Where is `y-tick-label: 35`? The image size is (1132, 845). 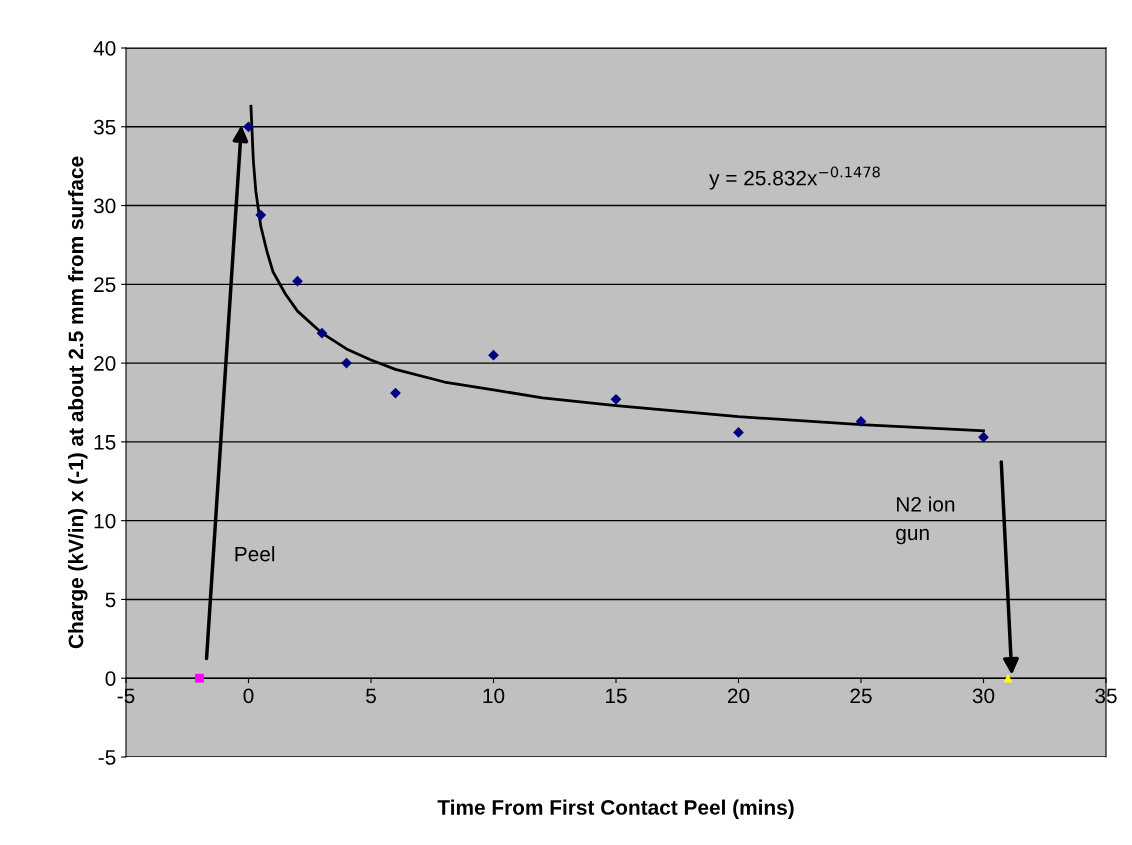 y-tick-label: 35 is located at coordinates (104, 127).